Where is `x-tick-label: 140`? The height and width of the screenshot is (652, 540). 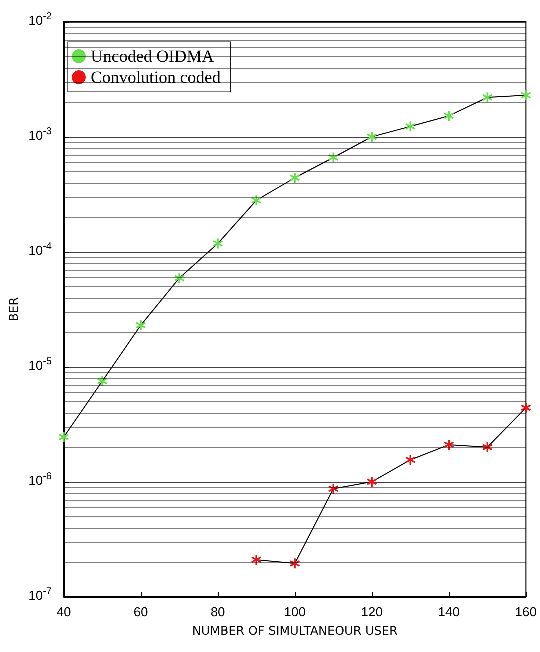
x-tick-label: 140 is located at coordinates (449, 612).